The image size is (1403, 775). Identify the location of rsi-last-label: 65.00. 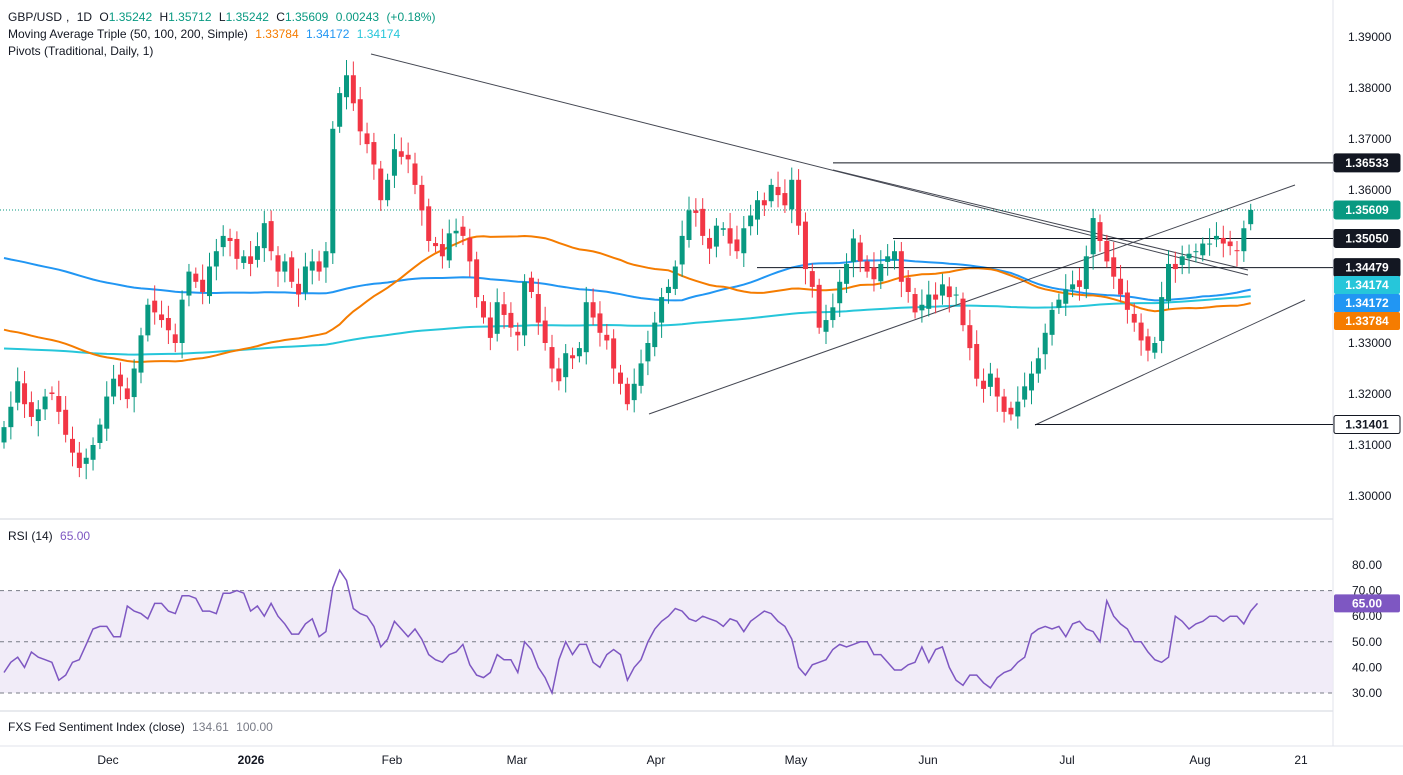
(1367, 603).